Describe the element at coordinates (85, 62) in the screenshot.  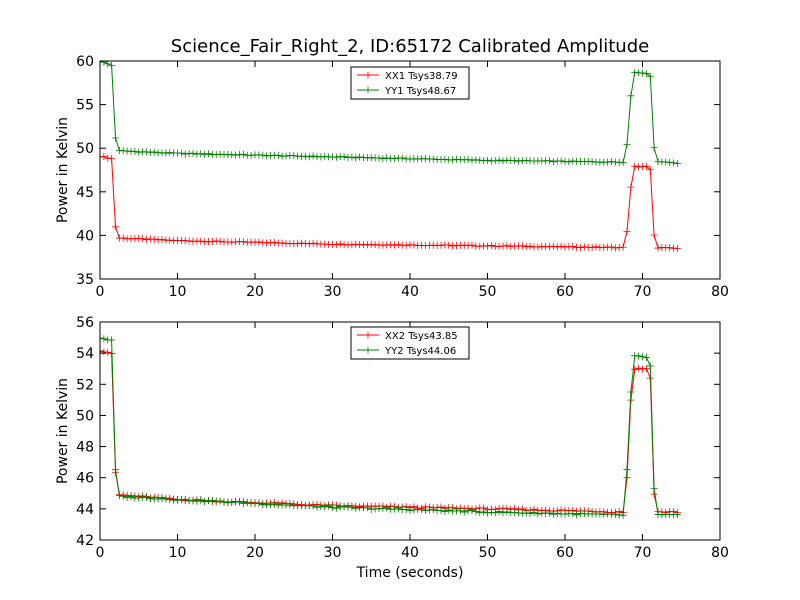
I see `y-tick-label: 60` at that location.